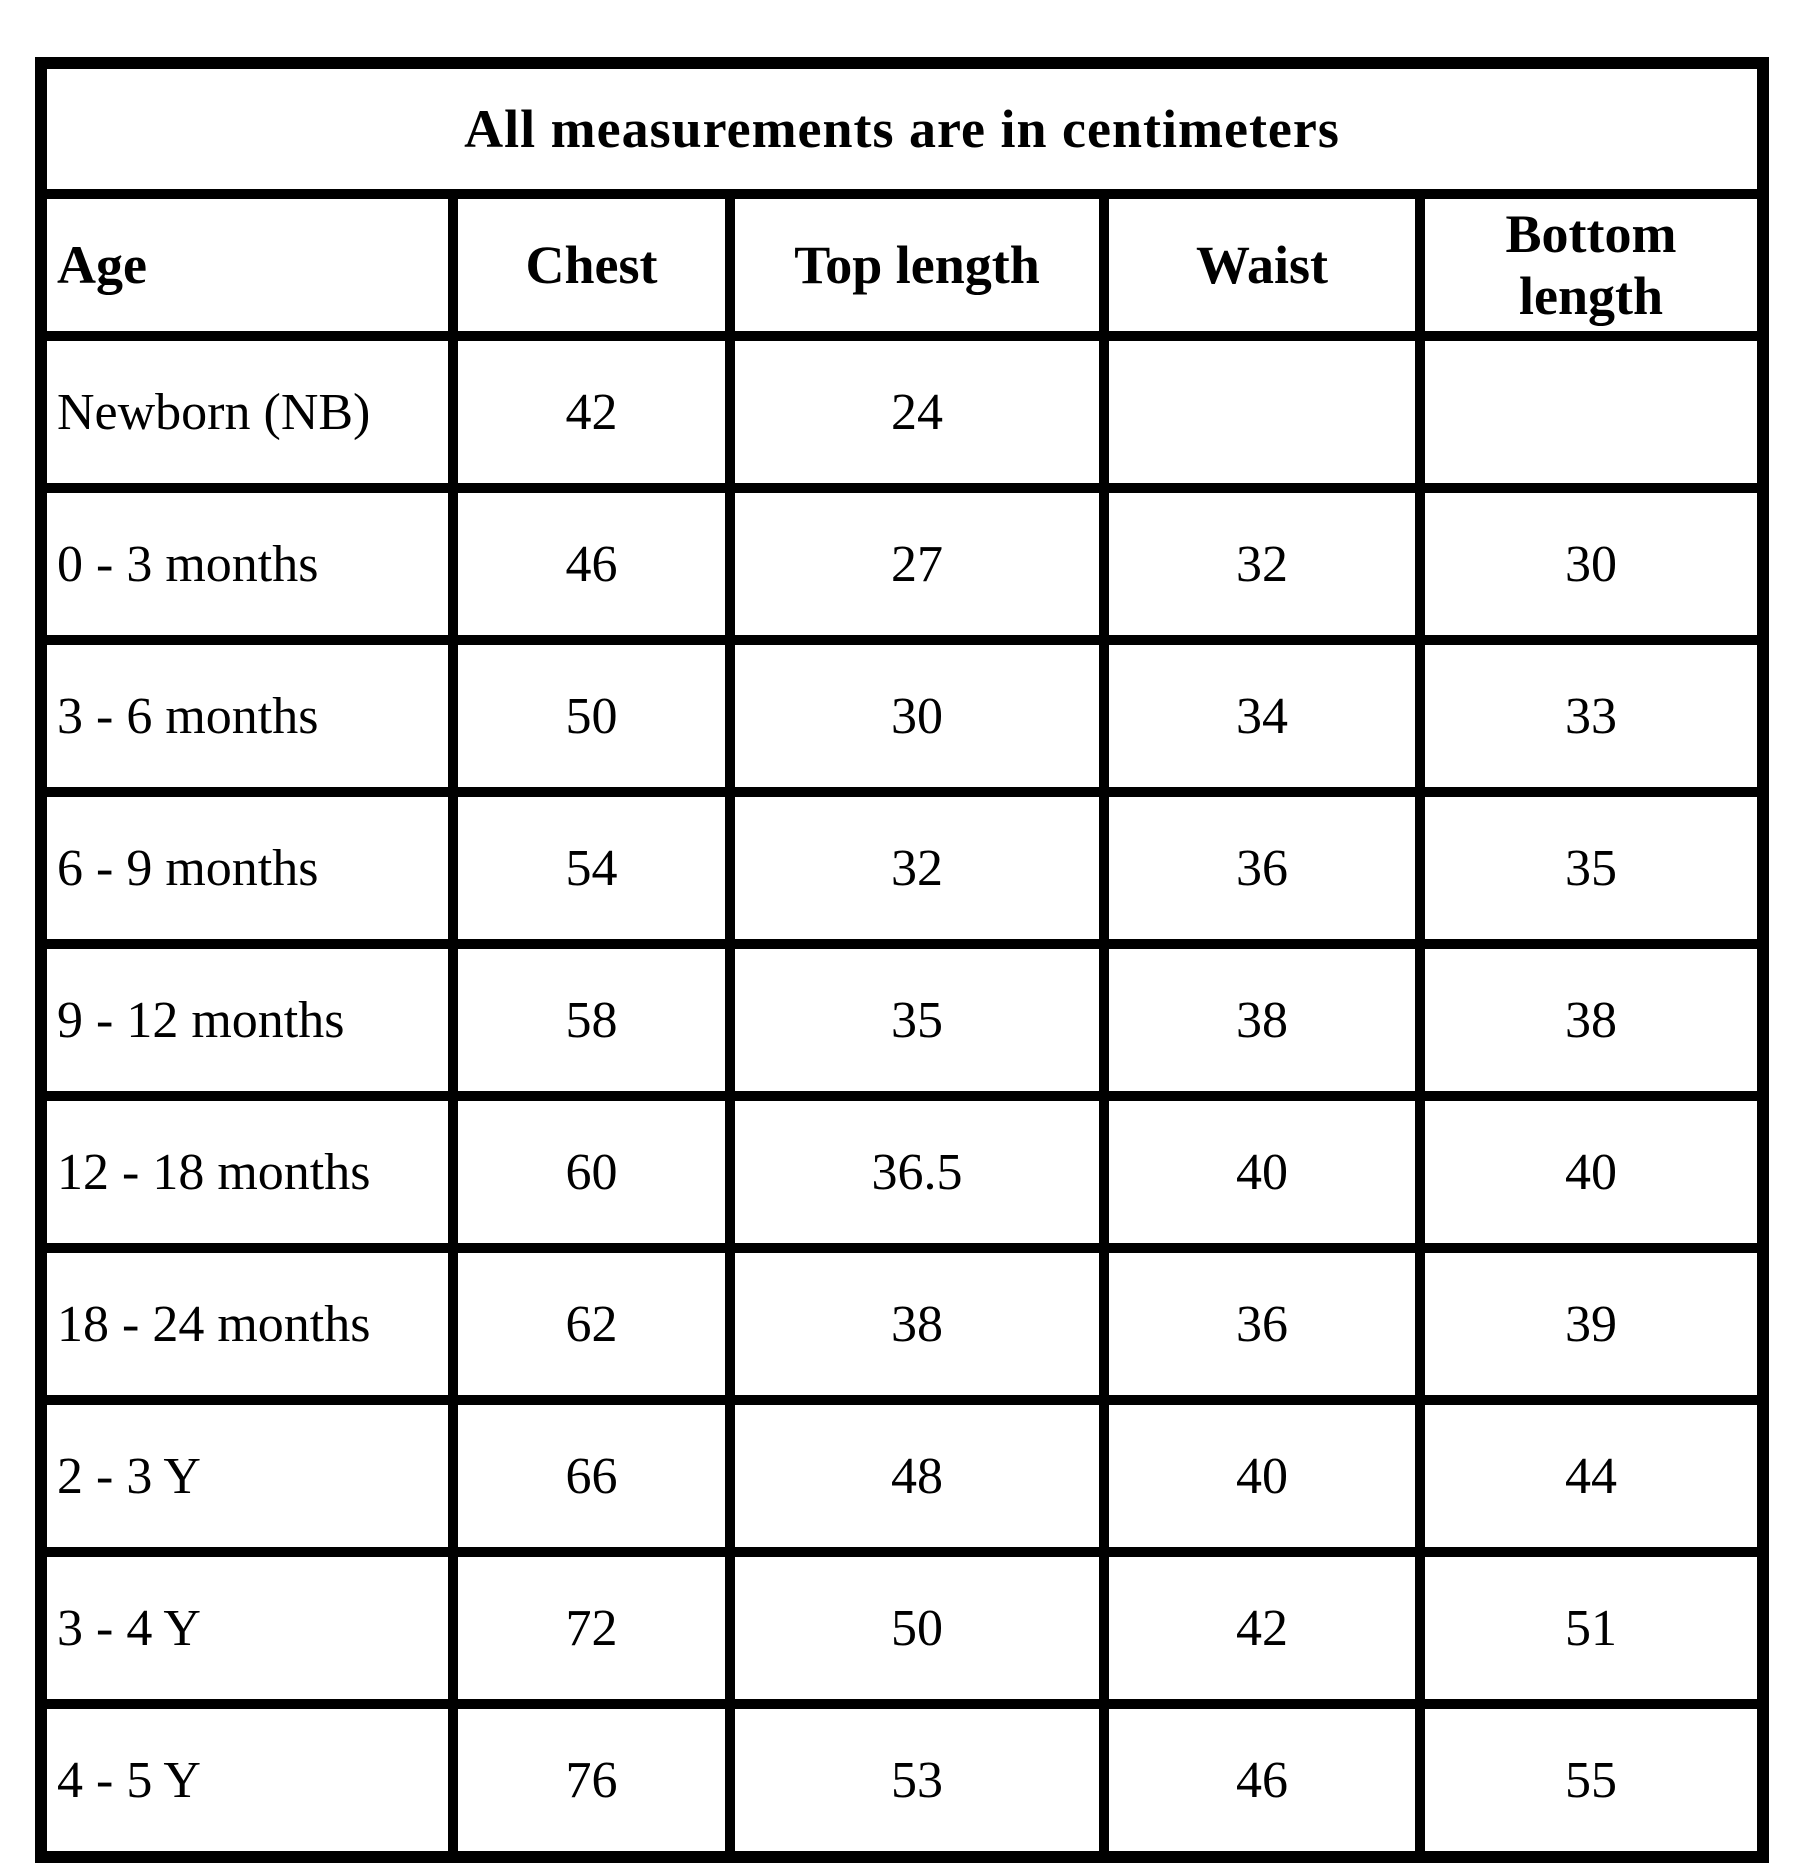 The image size is (1800, 1863). What do you see at coordinates (1262, 716) in the screenshot?
I see `value-cell: 34` at bounding box center [1262, 716].